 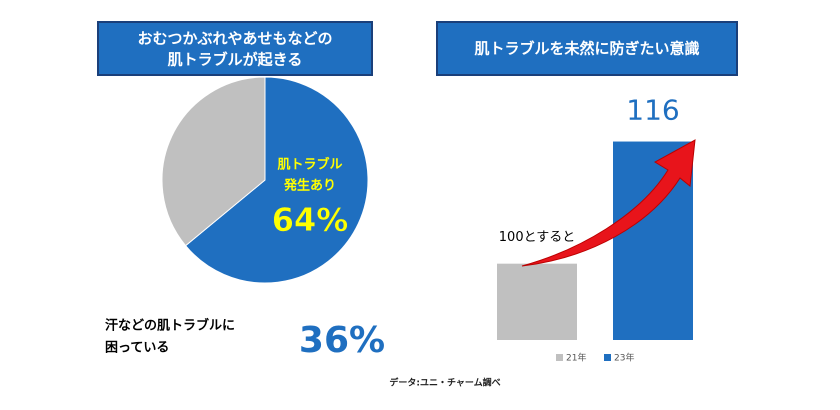 I want to click on value-label: 36%, so click(x=342, y=340).